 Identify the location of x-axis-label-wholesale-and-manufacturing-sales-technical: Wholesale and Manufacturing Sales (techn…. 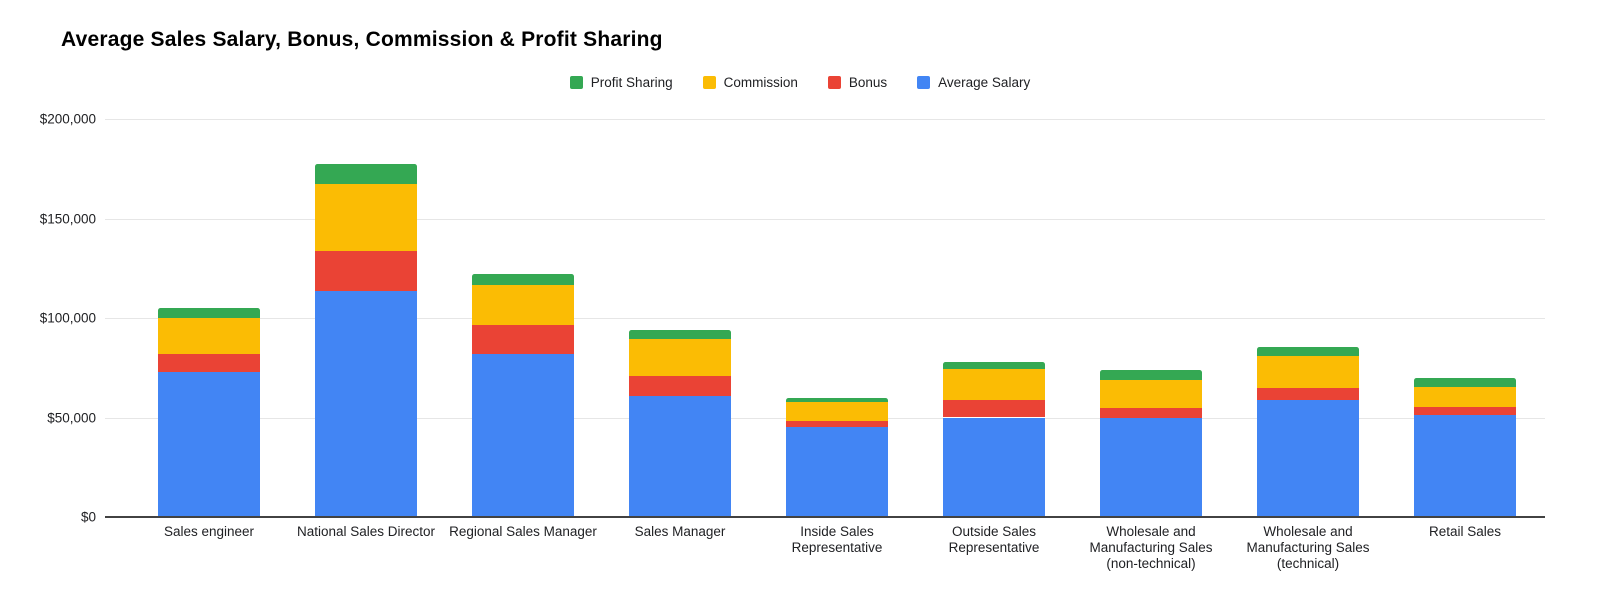
(1308, 547).